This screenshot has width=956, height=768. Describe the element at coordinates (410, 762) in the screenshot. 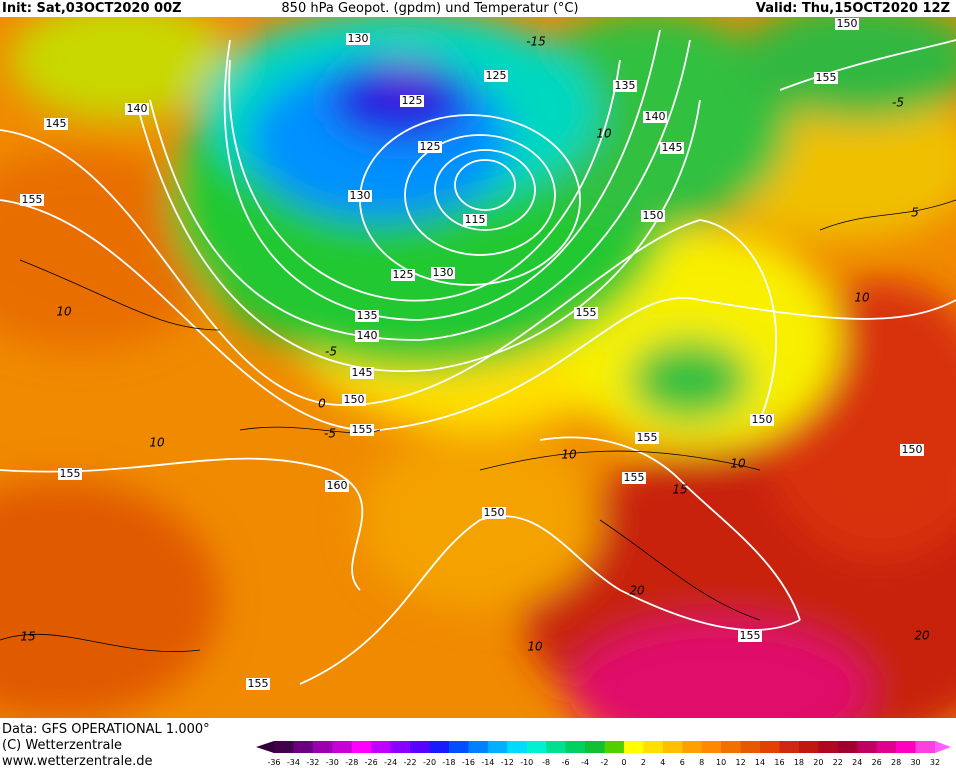

I see `colorbar-tick-label: -22` at that location.